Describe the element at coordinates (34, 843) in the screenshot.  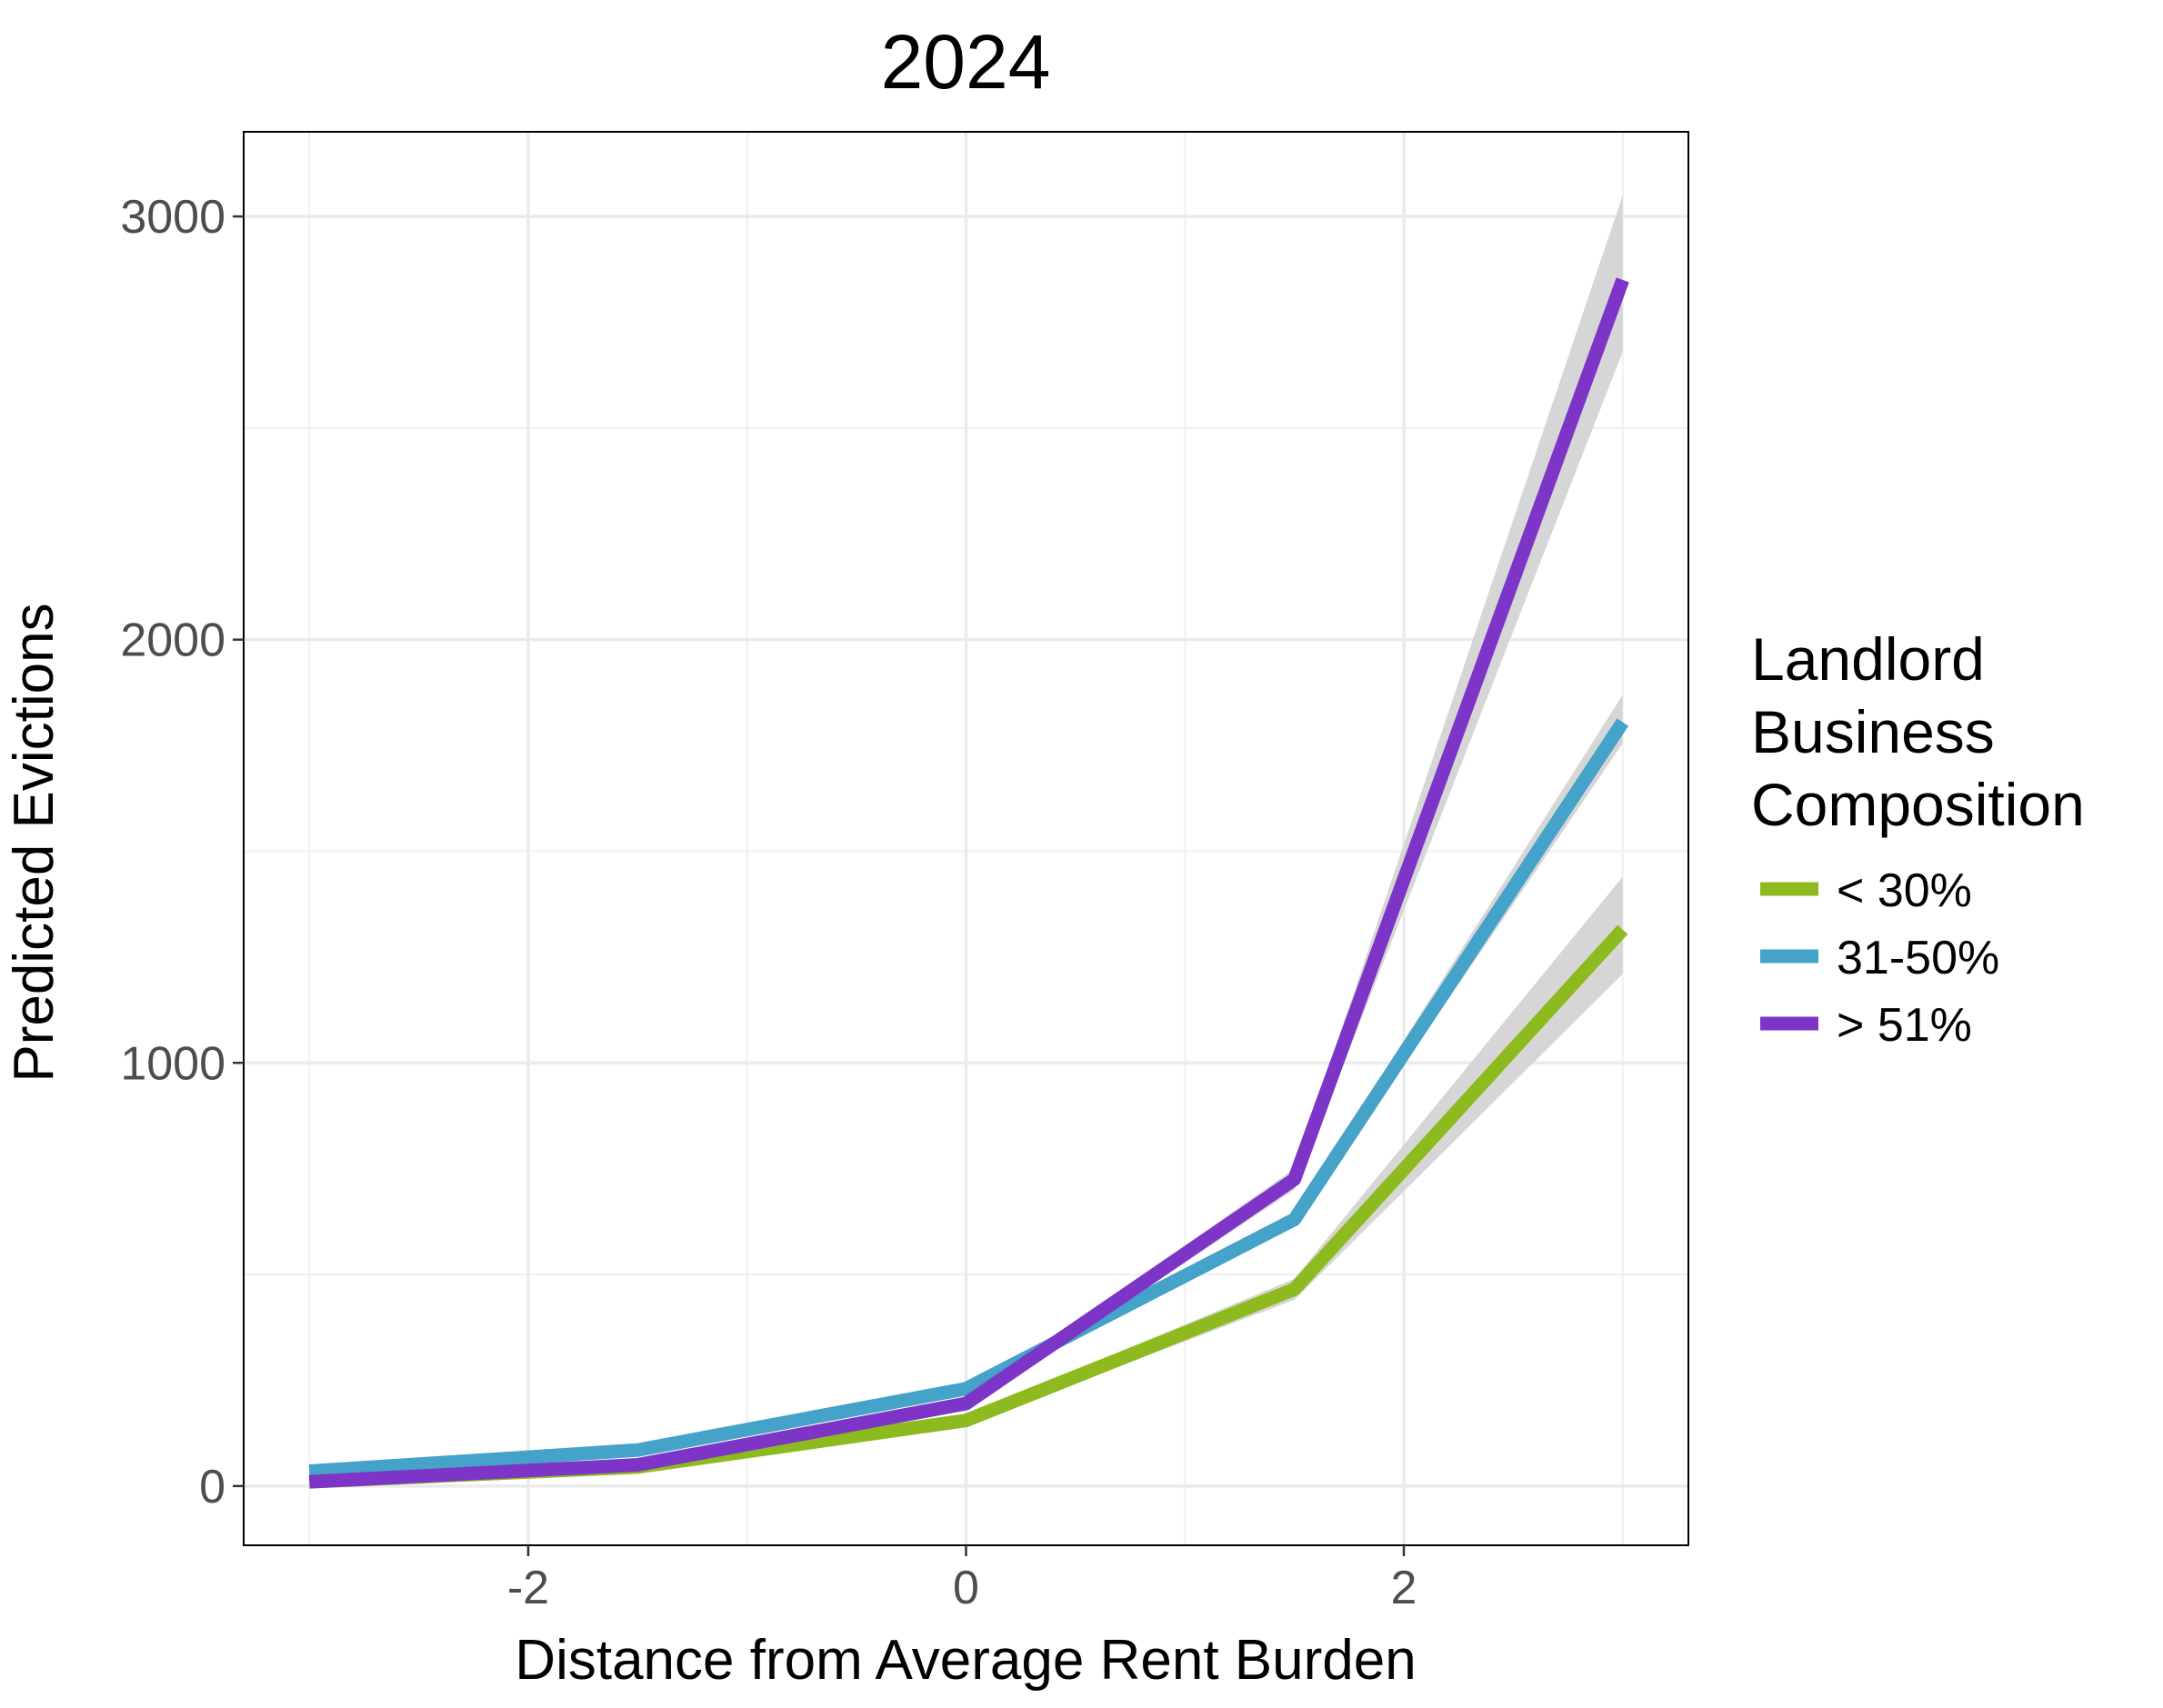
I see `y-axis-title: Predicted Evictions` at that location.